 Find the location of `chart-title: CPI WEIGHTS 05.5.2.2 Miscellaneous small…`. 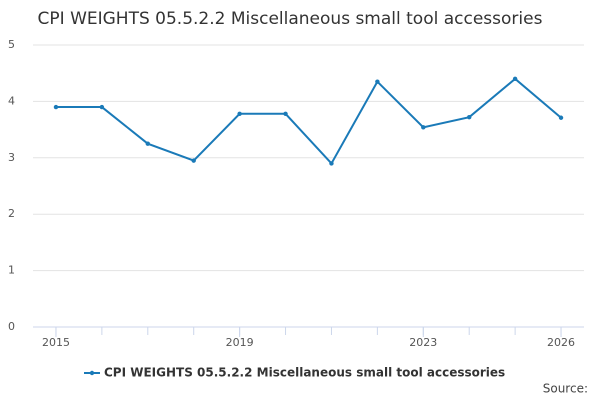

chart-title: CPI WEIGHTS 05.5.2.2 Miscellaneous small… is located at coordinates (290, 19).